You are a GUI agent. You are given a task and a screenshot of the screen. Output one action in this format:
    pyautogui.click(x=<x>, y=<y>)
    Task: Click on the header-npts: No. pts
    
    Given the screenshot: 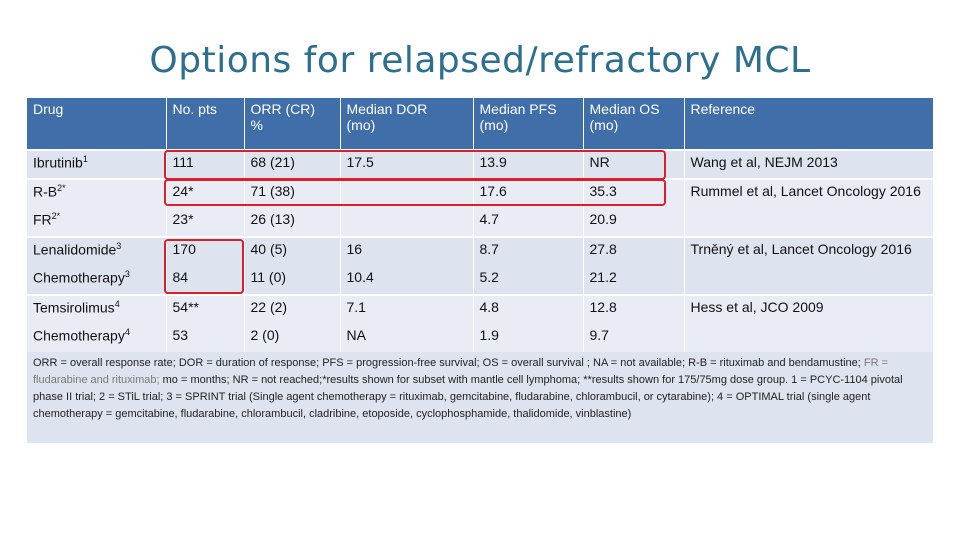 What is the action you would take?
    pyautogui.click(x=205, y=124)
    